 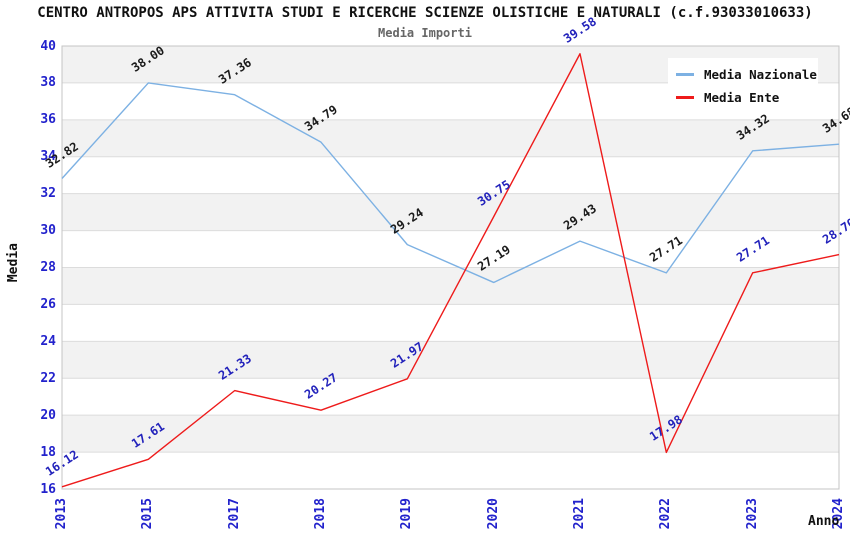 What do you see at coordinates (48, 157) in the screenshot?
I see `y-tick-label: 34` at bounding box center [48, 157].